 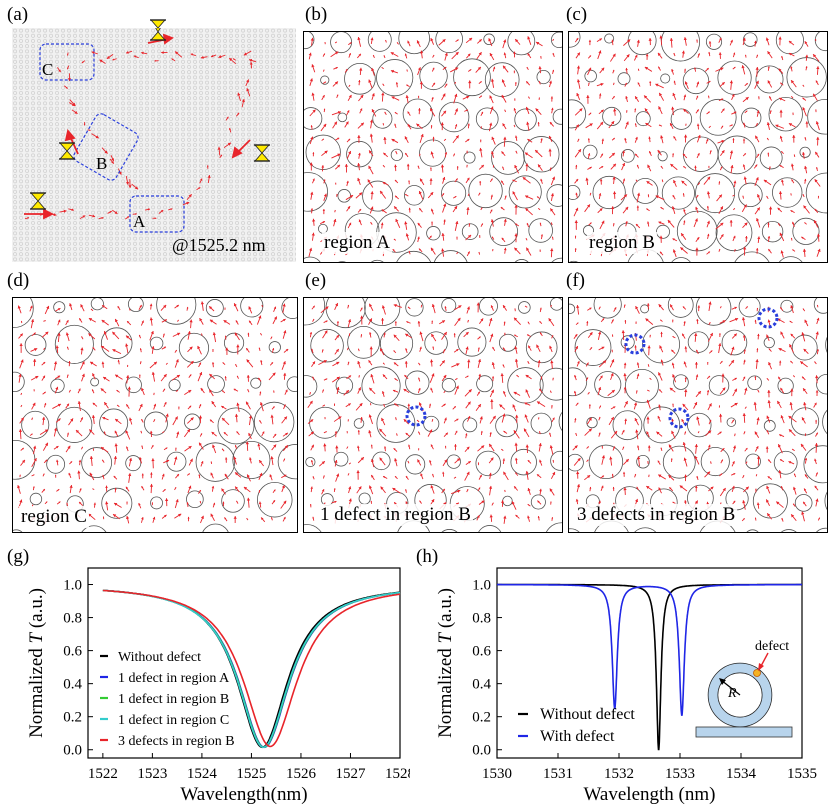 I want to click on hourglass-icon, so click(x=38, y=201).